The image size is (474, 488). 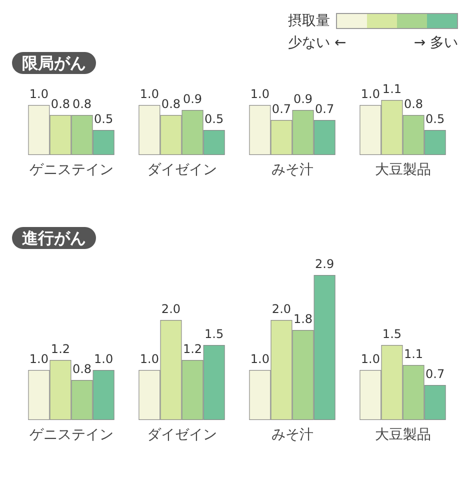 What do you see at coordinates (324, 264) in the screenshot?
I see `data-label: 2.9` at bounding box center [324, 264].